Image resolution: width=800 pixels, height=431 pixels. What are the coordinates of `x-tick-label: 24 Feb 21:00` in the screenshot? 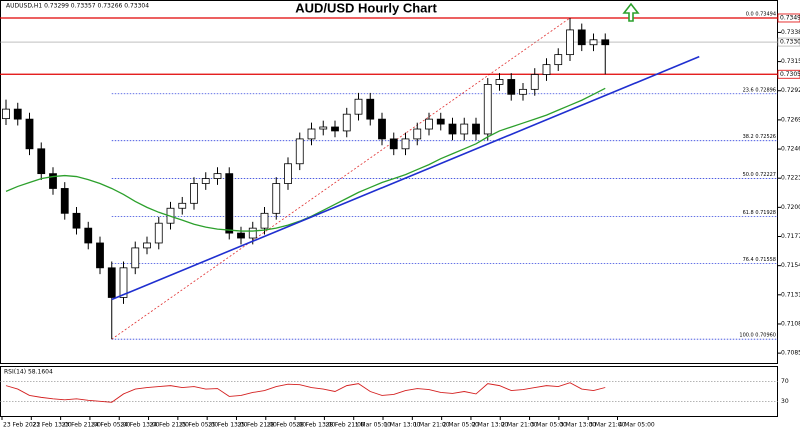 It's located at (170, 425).